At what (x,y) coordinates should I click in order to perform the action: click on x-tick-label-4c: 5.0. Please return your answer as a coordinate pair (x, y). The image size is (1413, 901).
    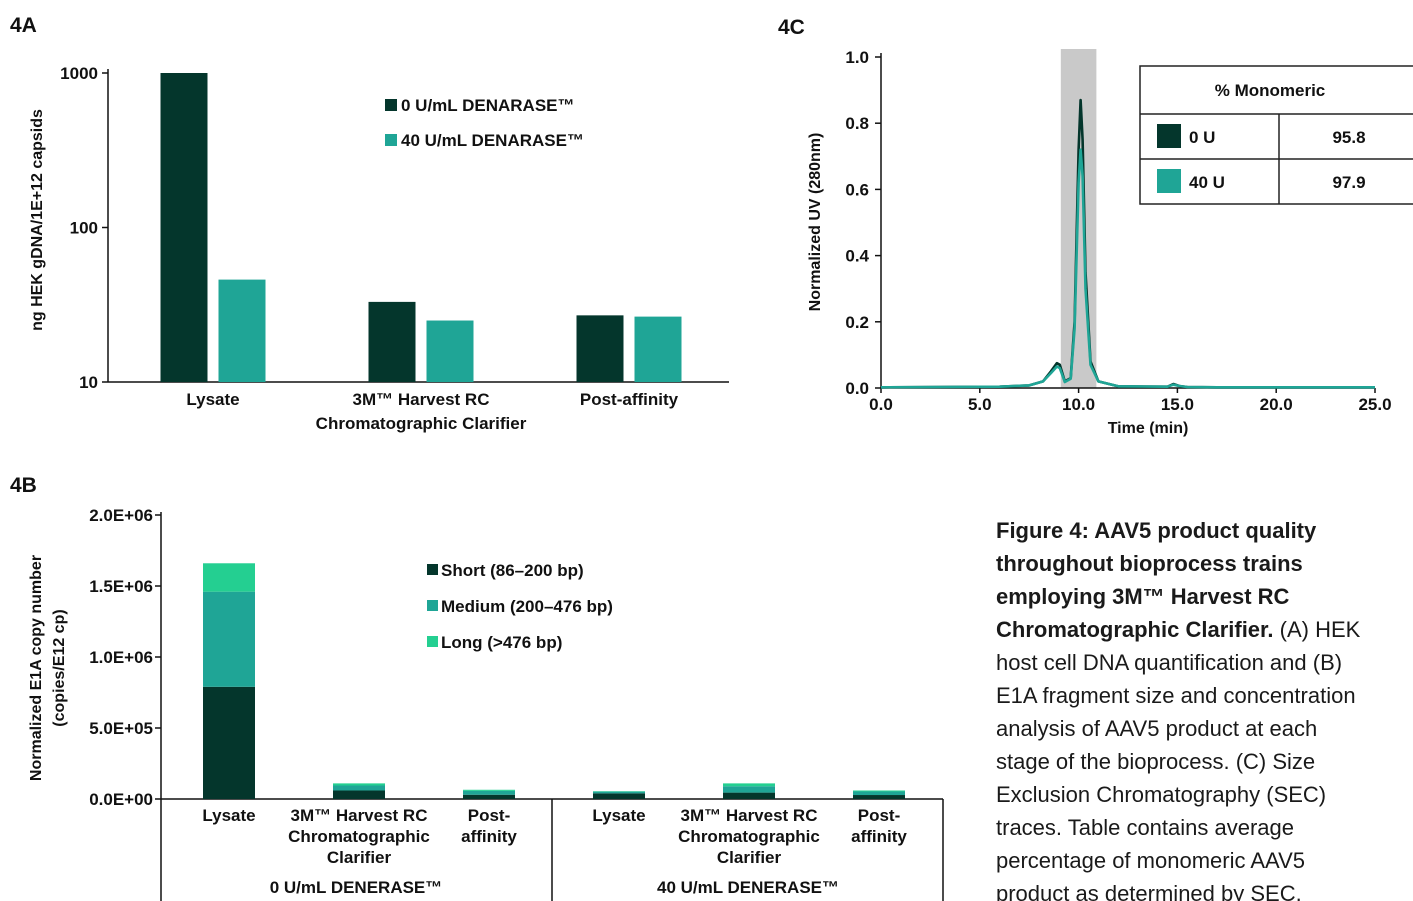
    Looking at the image, I should click on (980, 404).